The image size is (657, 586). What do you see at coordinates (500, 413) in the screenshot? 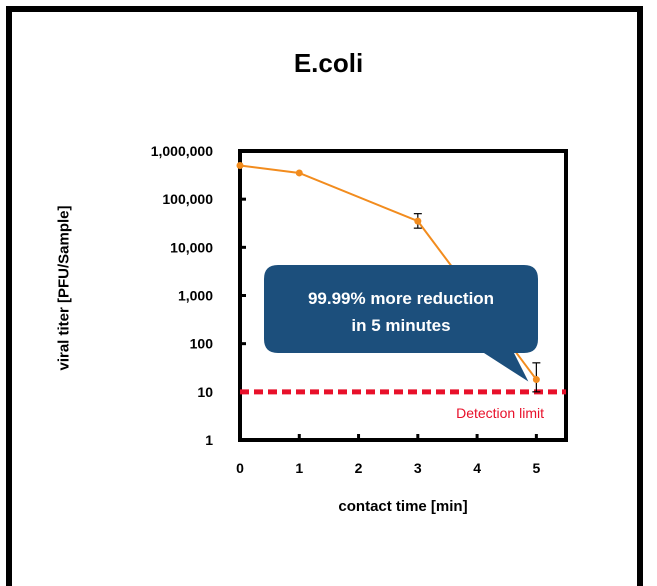
I see `detection-limit-label: Detection limit` at bounding box center [500, 413].